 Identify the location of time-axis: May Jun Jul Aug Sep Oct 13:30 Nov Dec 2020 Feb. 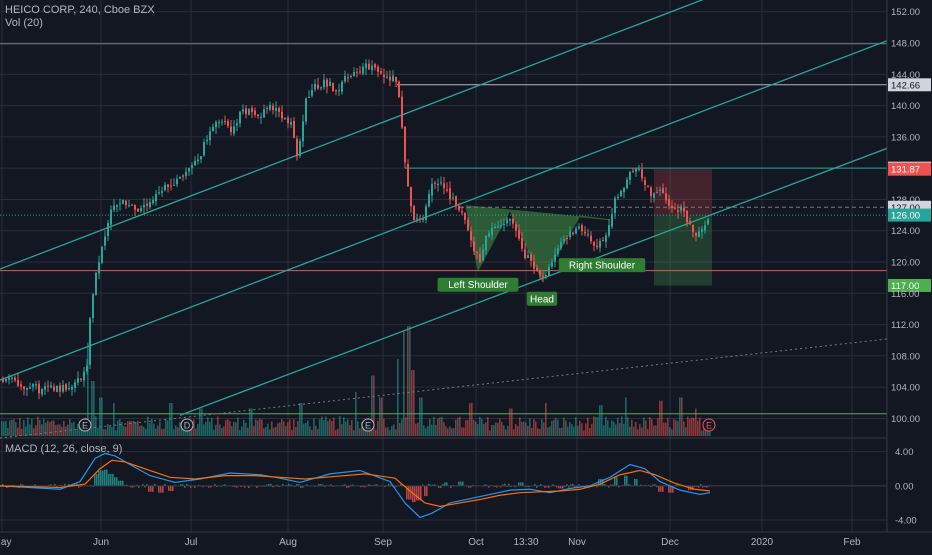
(466, 540).